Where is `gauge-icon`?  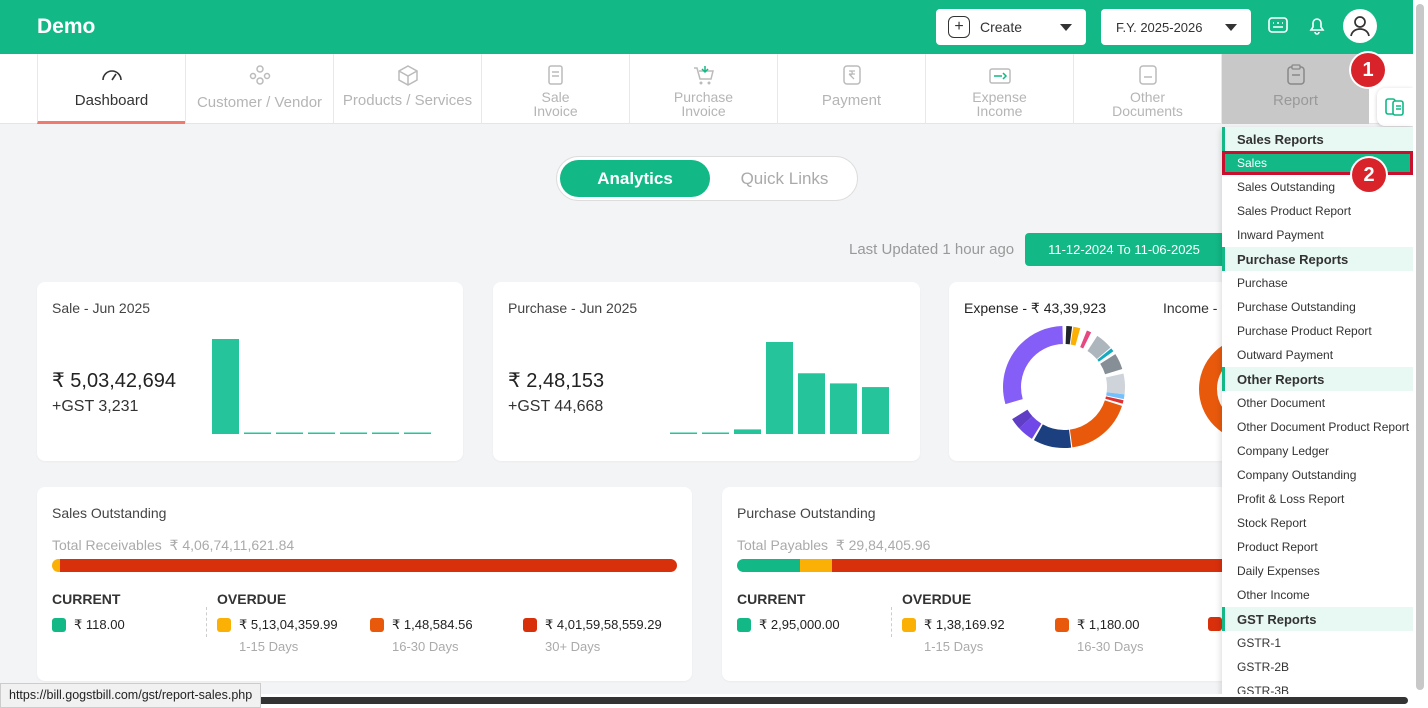
gauge-icon is located at coordinates (111, 75).